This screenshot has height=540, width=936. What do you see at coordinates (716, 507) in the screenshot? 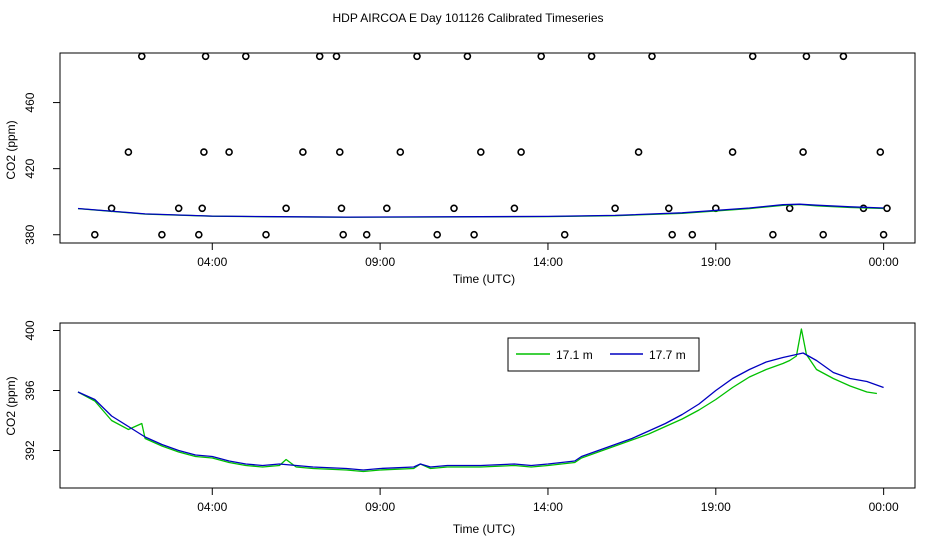
I see `bottom-x-tick-label: 19:00` at bounding box center [716, 507].